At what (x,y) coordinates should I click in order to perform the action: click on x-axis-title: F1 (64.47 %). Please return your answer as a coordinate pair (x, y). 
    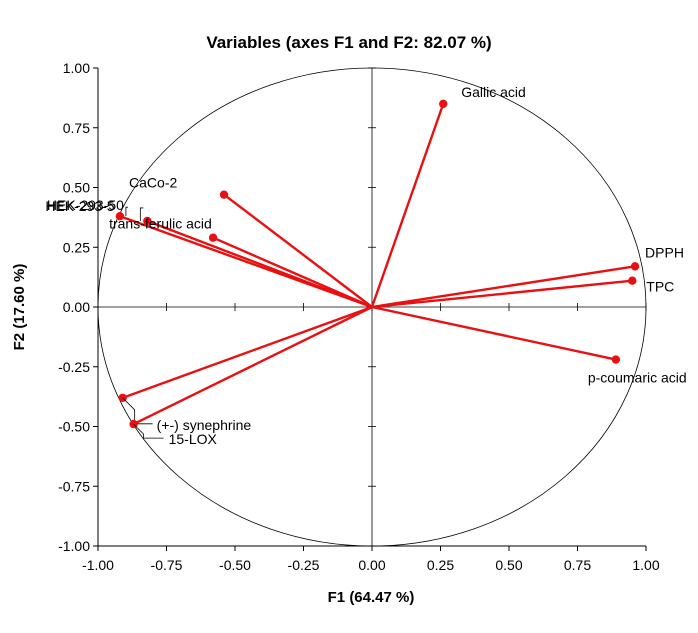
    Looking at the image, I should click on (371, 597).